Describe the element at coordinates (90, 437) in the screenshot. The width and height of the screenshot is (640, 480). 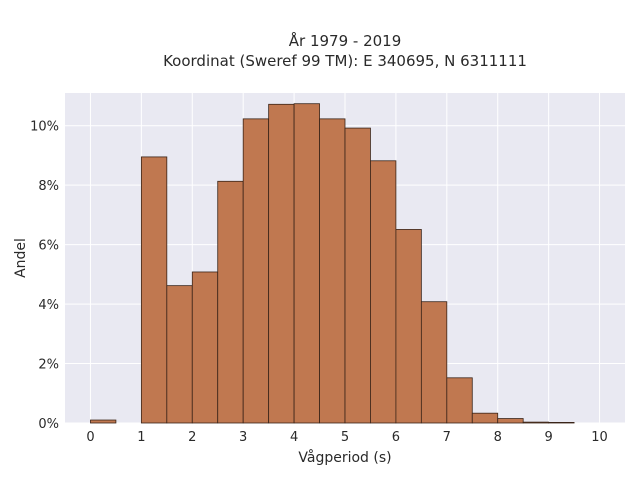
I see `x-tick-label: 0` at that location.